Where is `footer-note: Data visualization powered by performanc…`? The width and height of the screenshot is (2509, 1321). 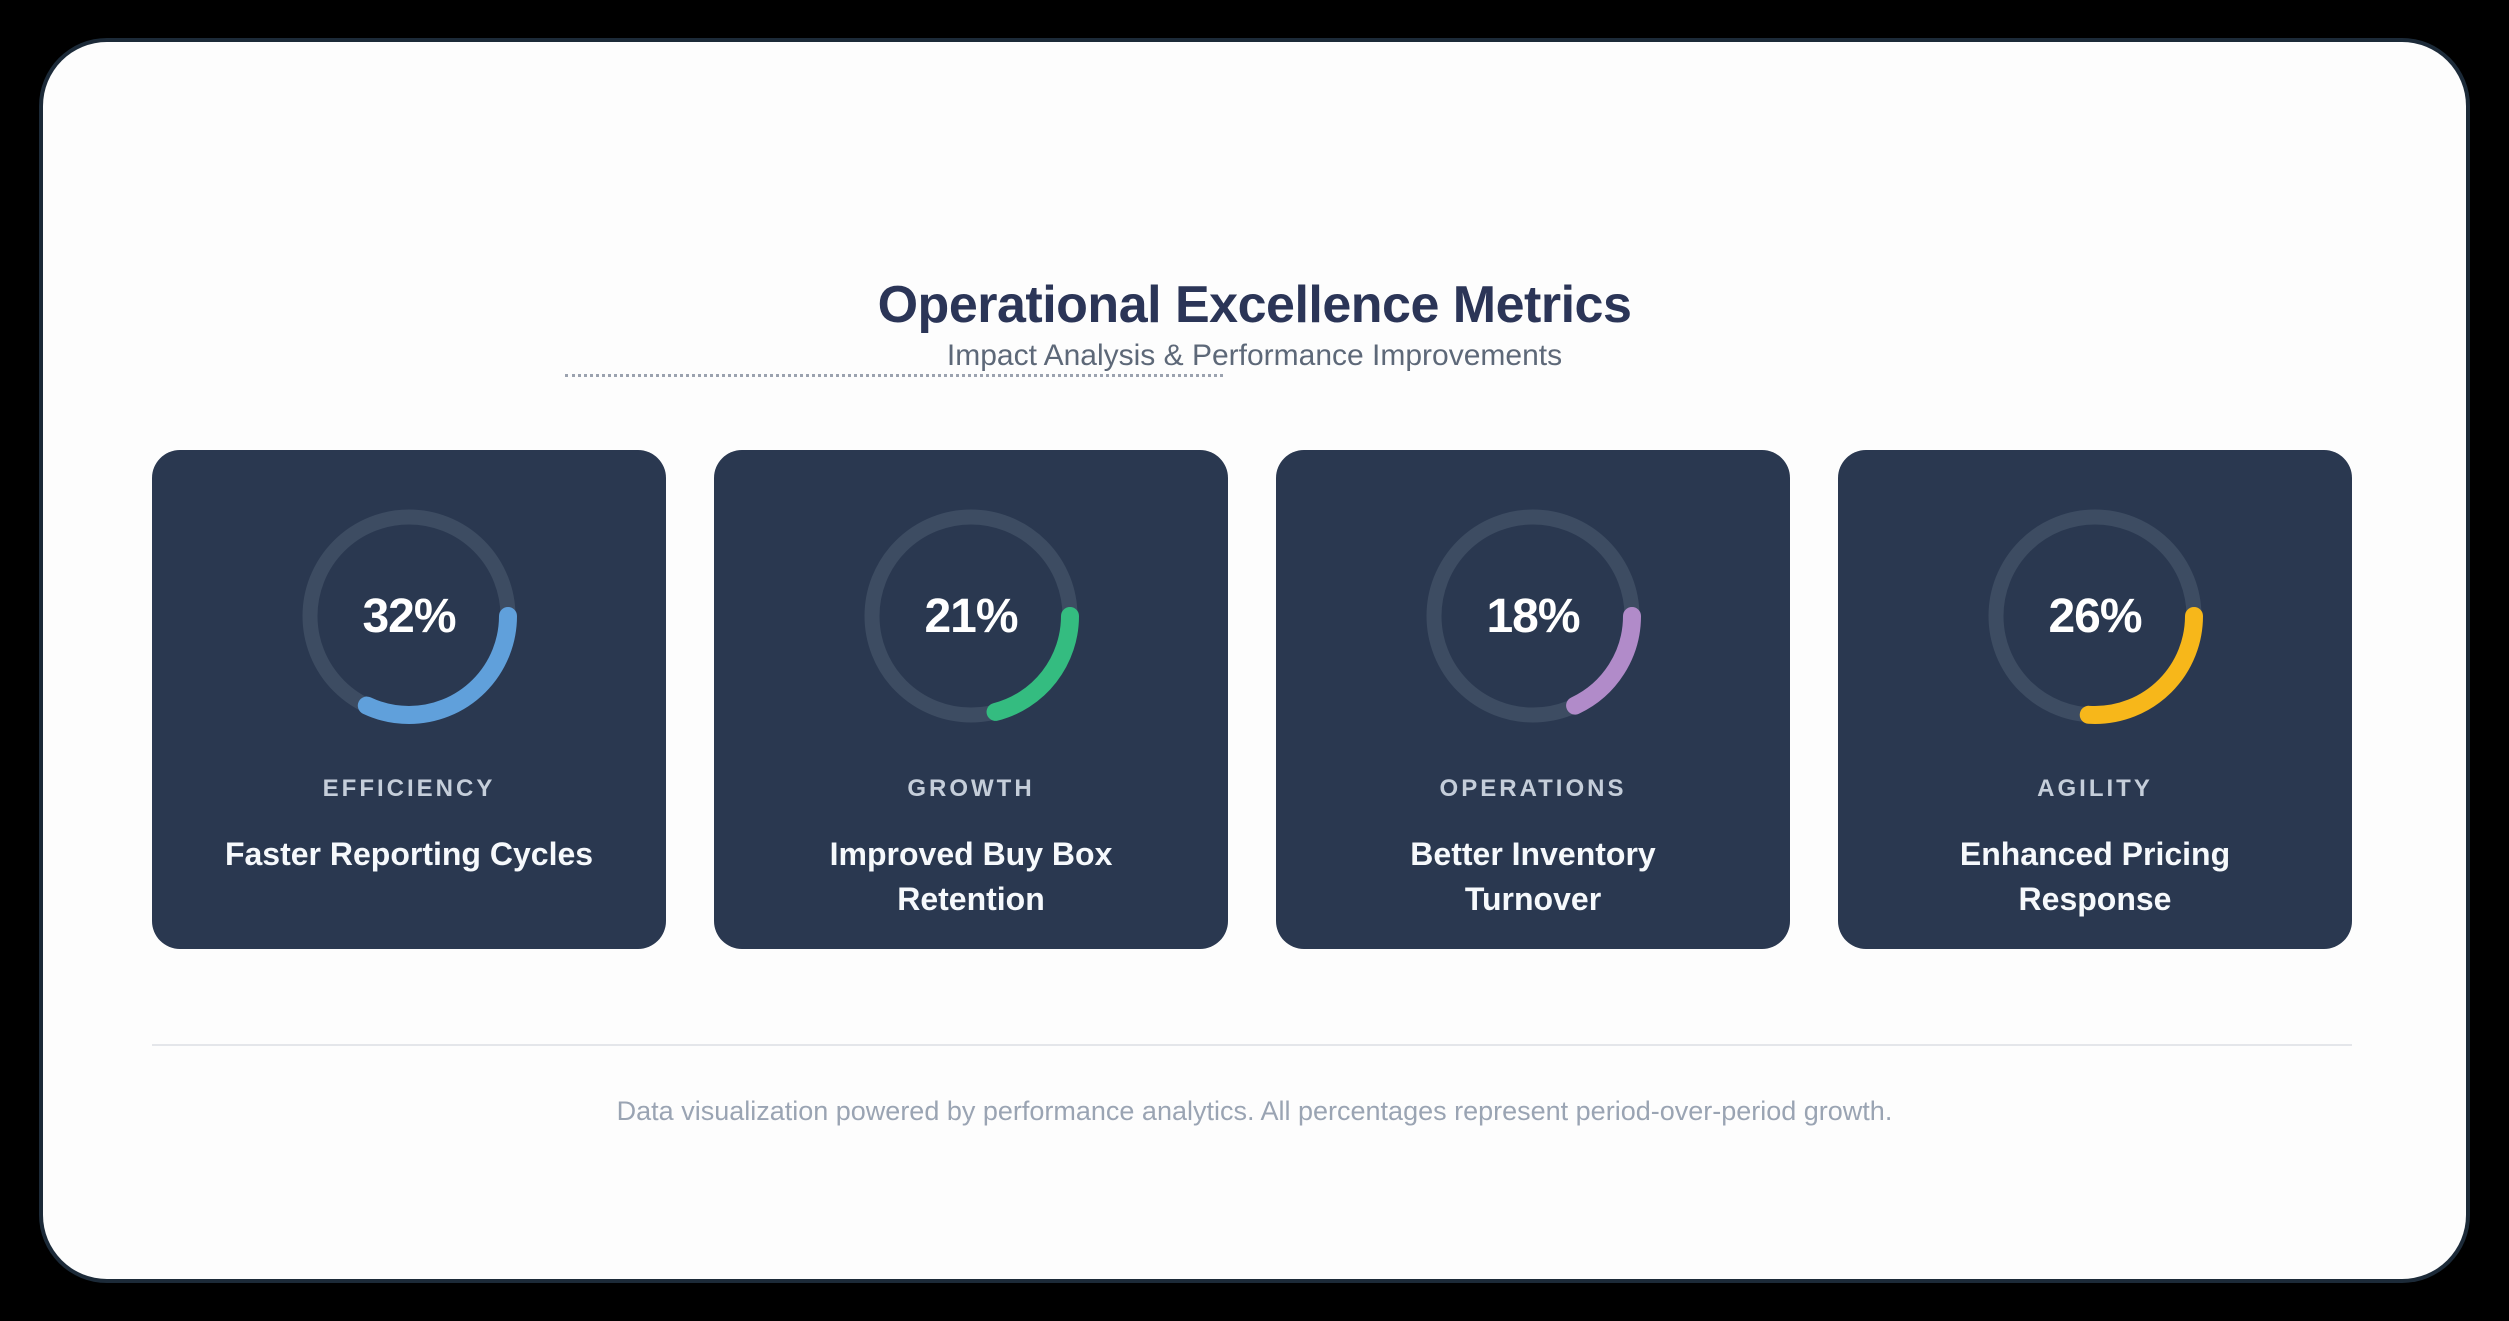
footer-note: Data visualization powered by performanc… is located at coordinates (1254, 1111).